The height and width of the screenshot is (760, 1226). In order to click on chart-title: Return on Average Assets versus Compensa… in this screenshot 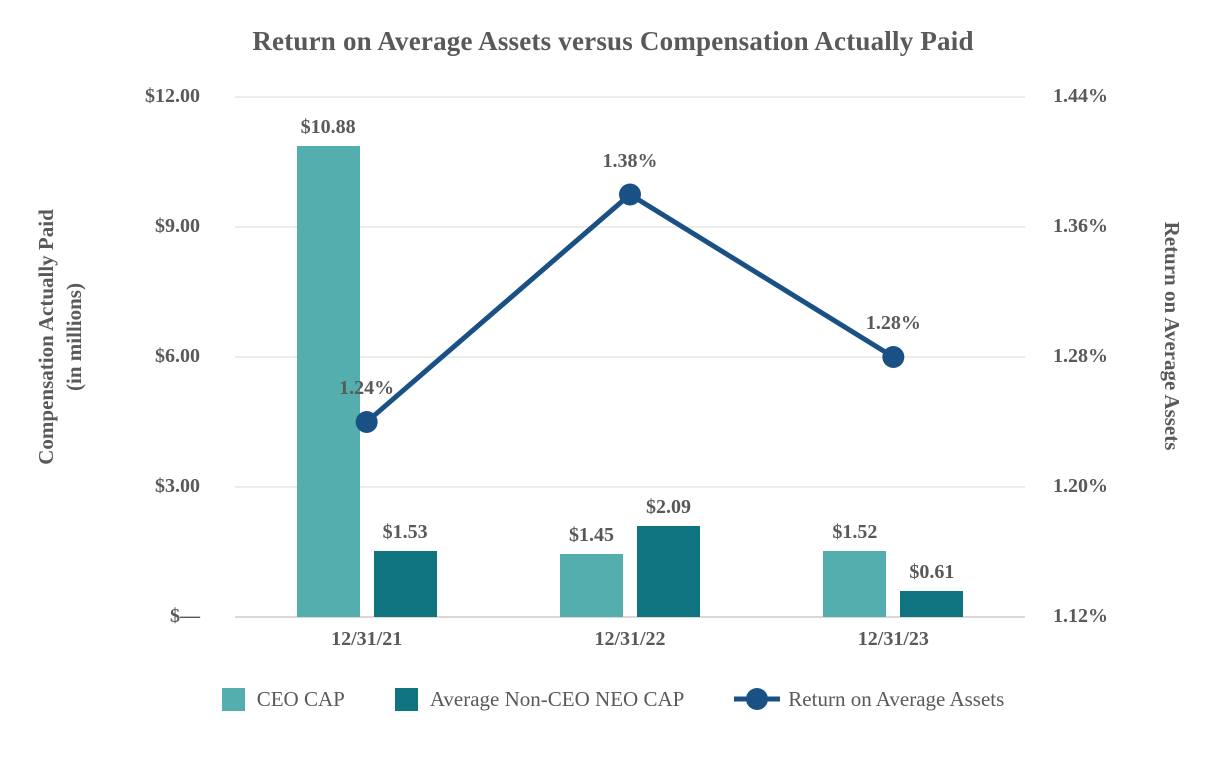, I will do `click(613, 41)`.